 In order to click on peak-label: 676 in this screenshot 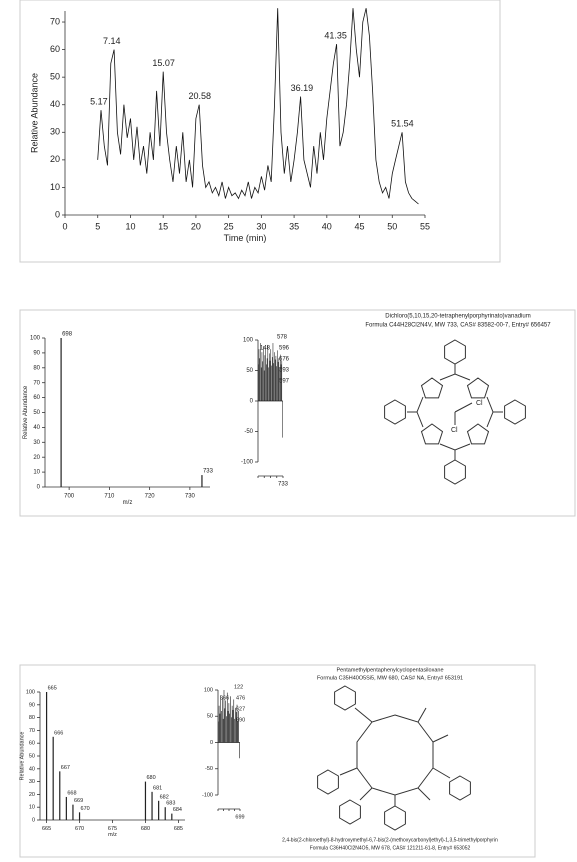, I will do `click(284, 360)`.